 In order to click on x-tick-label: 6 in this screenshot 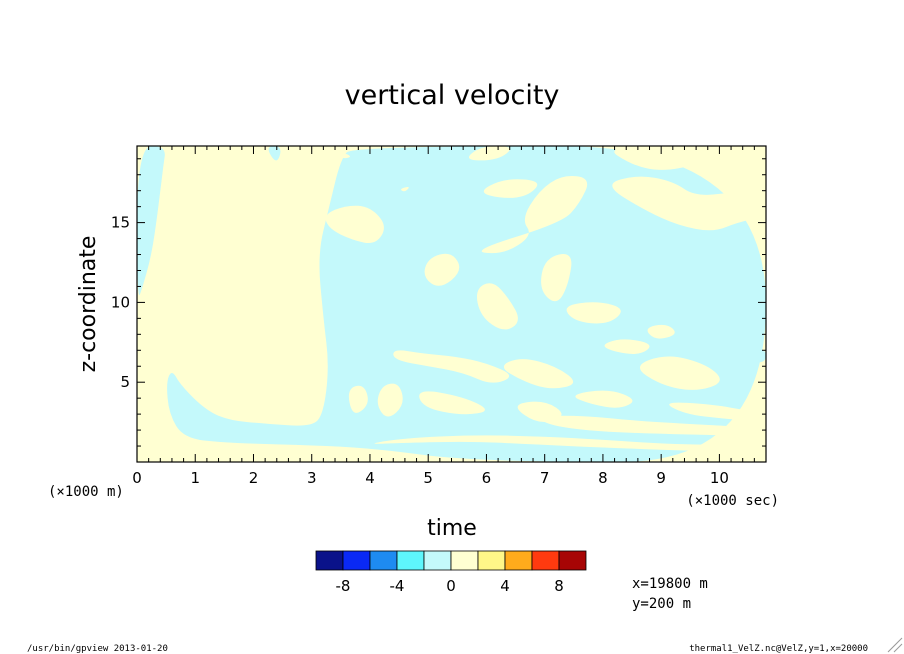, I will do `click(487, 478)`.